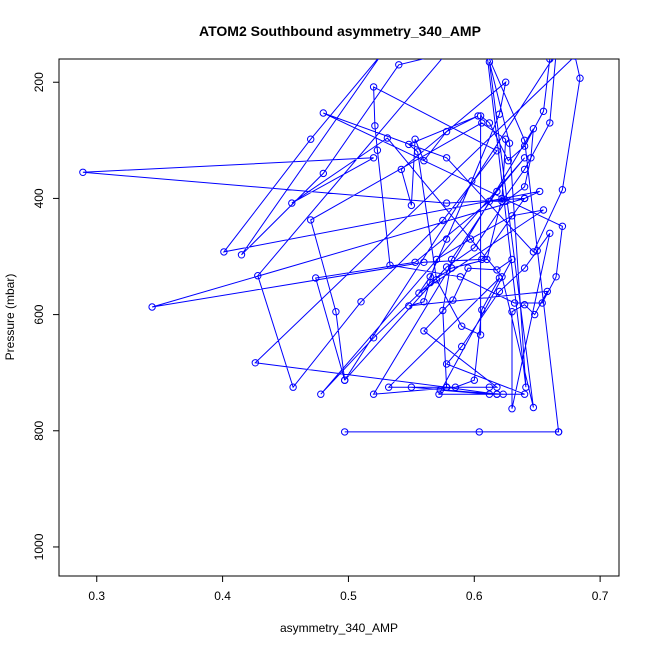 The width and height of the screenshot is (650, 650). Describe the element at coordinates (348, 596) in the screenshot. I see `x-tick-label: 0.5` at that location.